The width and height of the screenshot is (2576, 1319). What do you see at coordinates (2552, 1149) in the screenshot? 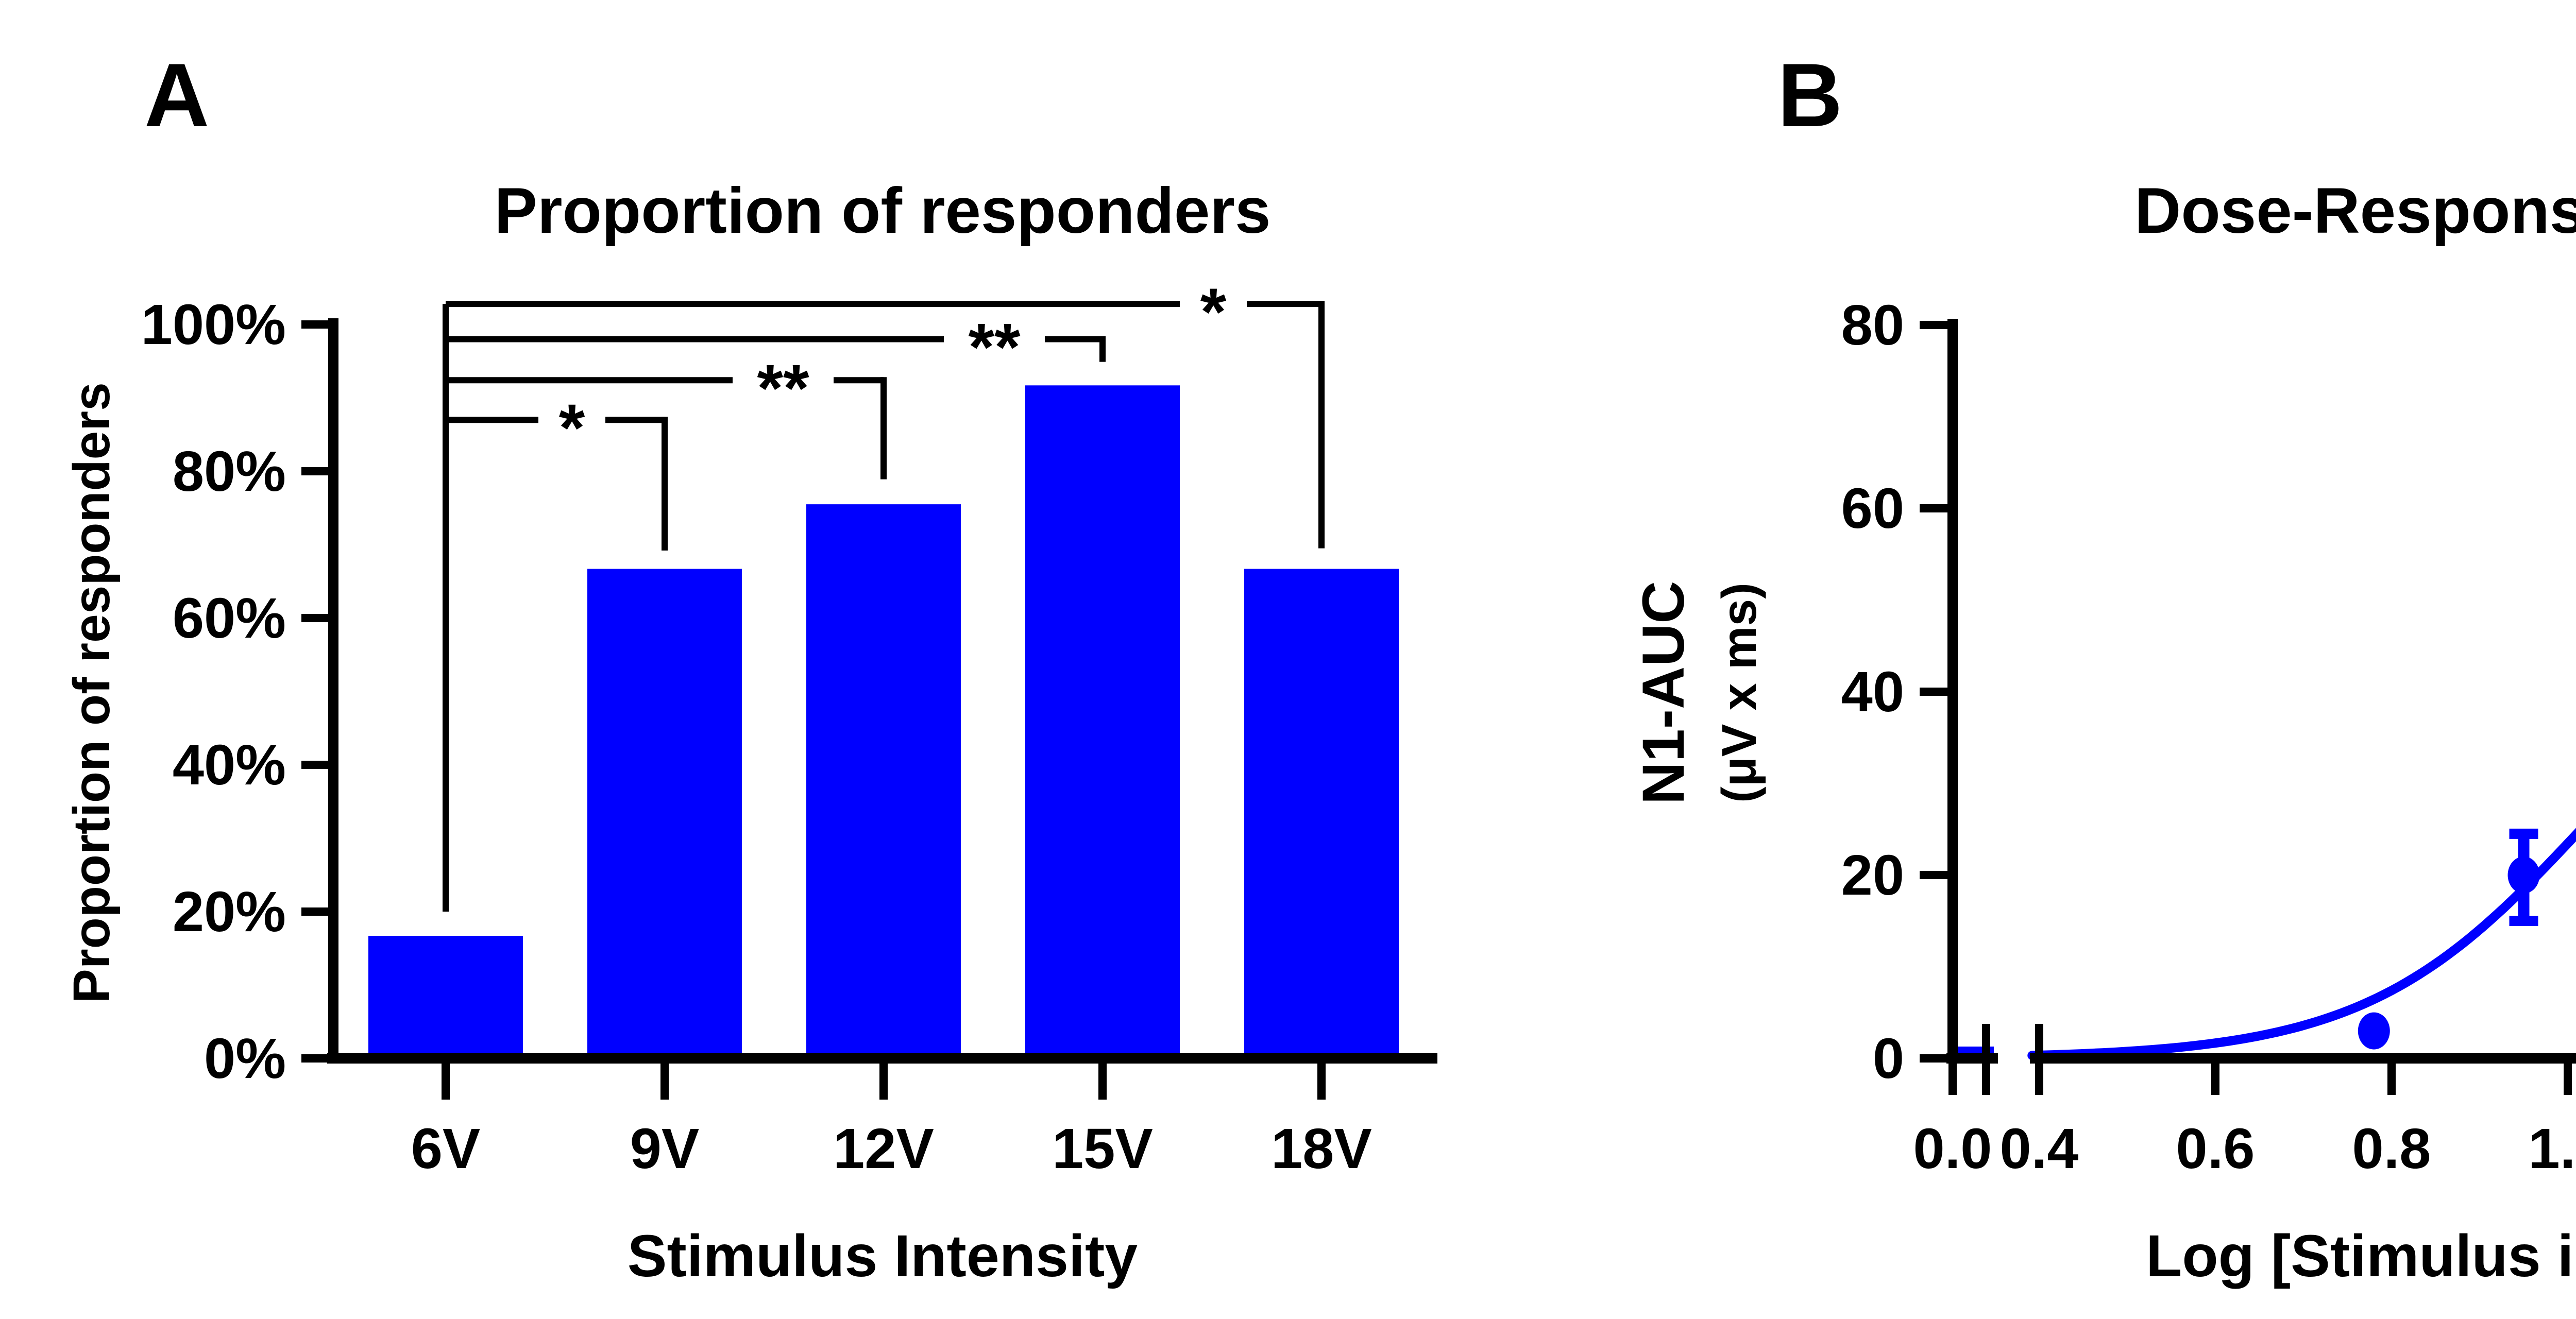
I see `x-tick-label: 1.0` at bounding box center [2552, 1149].